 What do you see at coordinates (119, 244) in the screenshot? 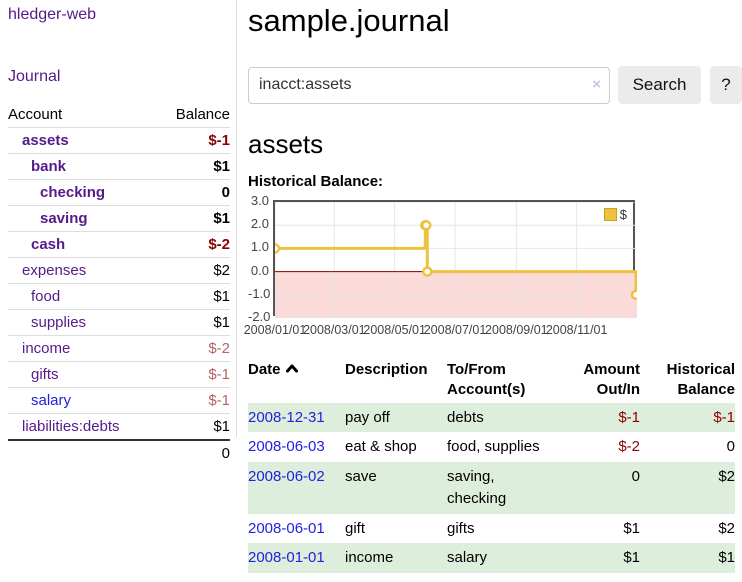
I see `account-row: cash $-2` at bounding box center [119, 244].